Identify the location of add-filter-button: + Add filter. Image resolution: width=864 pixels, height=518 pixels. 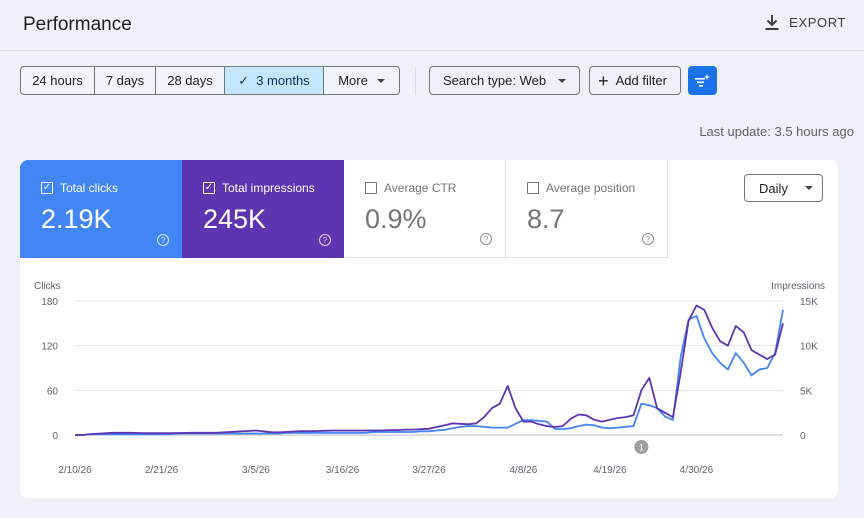
(635, 80).